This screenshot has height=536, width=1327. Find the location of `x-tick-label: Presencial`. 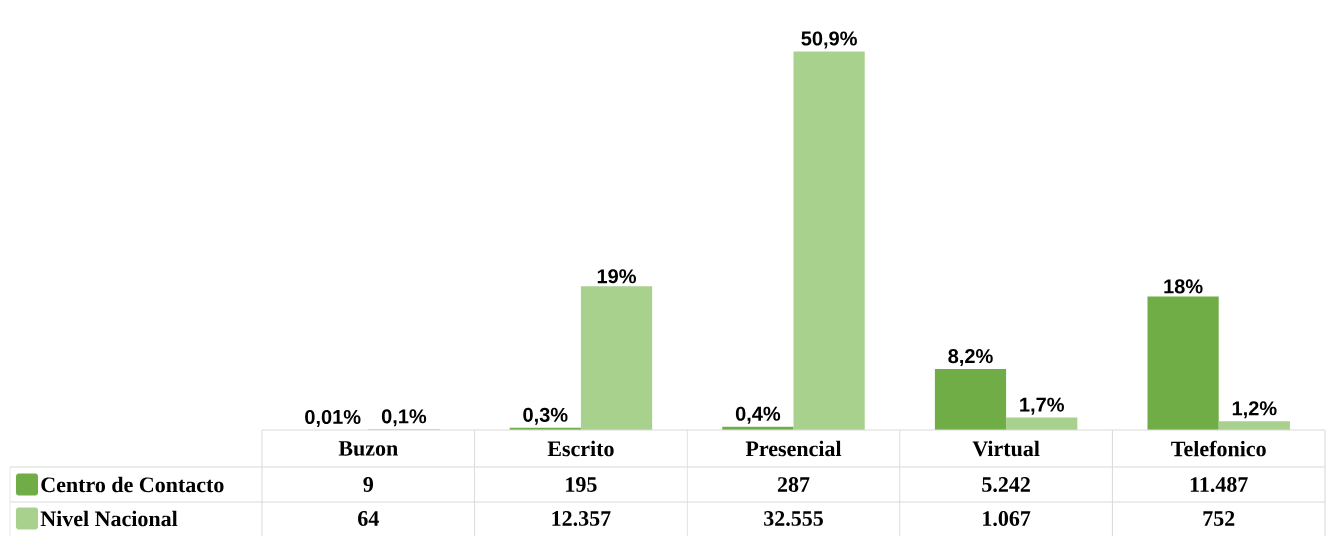

x-tick-label: Presencial is located at coordinates (793, 448).